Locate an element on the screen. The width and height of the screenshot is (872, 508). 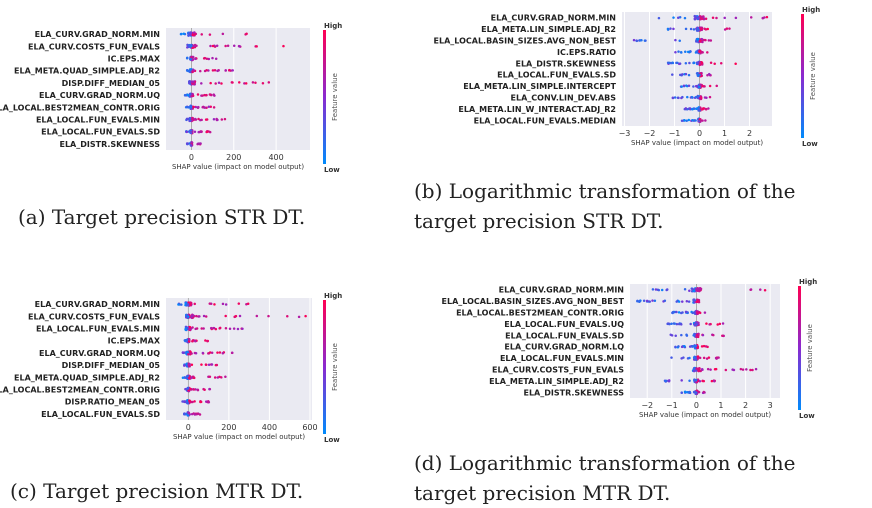
feature-label: ELA_CURV.GRAD_NORM.UQ is located at coordinates (99, 95).